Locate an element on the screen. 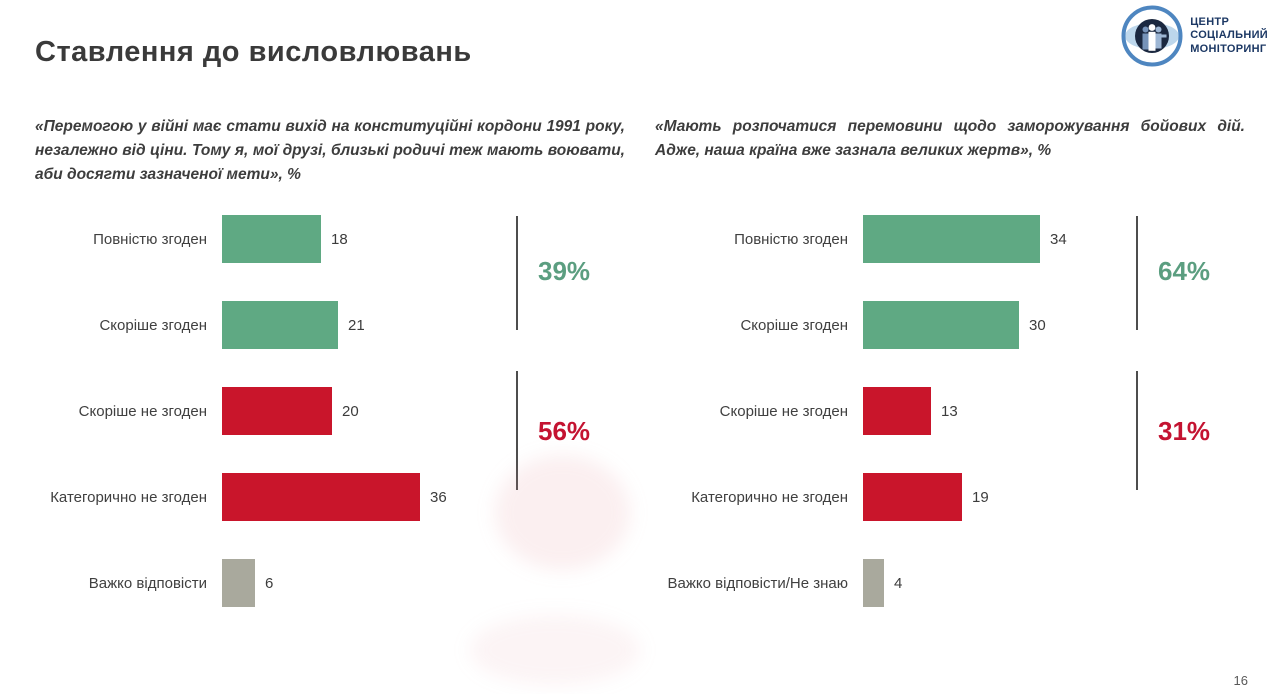  summary-column: 64% 31% is located at coordinates (1191, 411).